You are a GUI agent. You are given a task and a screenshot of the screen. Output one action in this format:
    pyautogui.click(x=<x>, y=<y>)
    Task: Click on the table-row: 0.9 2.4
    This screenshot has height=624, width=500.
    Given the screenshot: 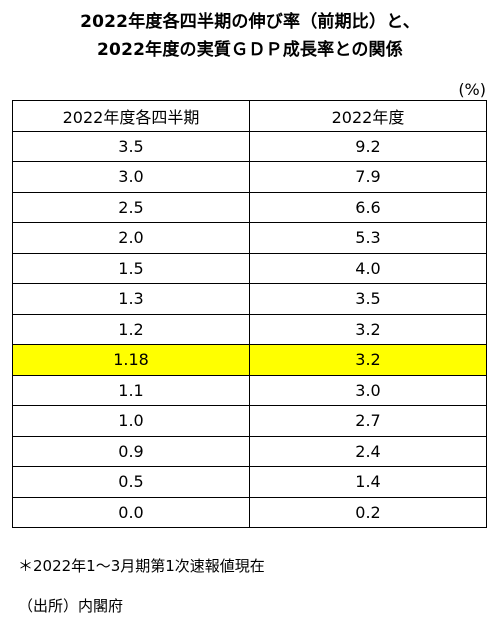 What is the action you would take?
    pyautogui.click(x=249, y=451)
    